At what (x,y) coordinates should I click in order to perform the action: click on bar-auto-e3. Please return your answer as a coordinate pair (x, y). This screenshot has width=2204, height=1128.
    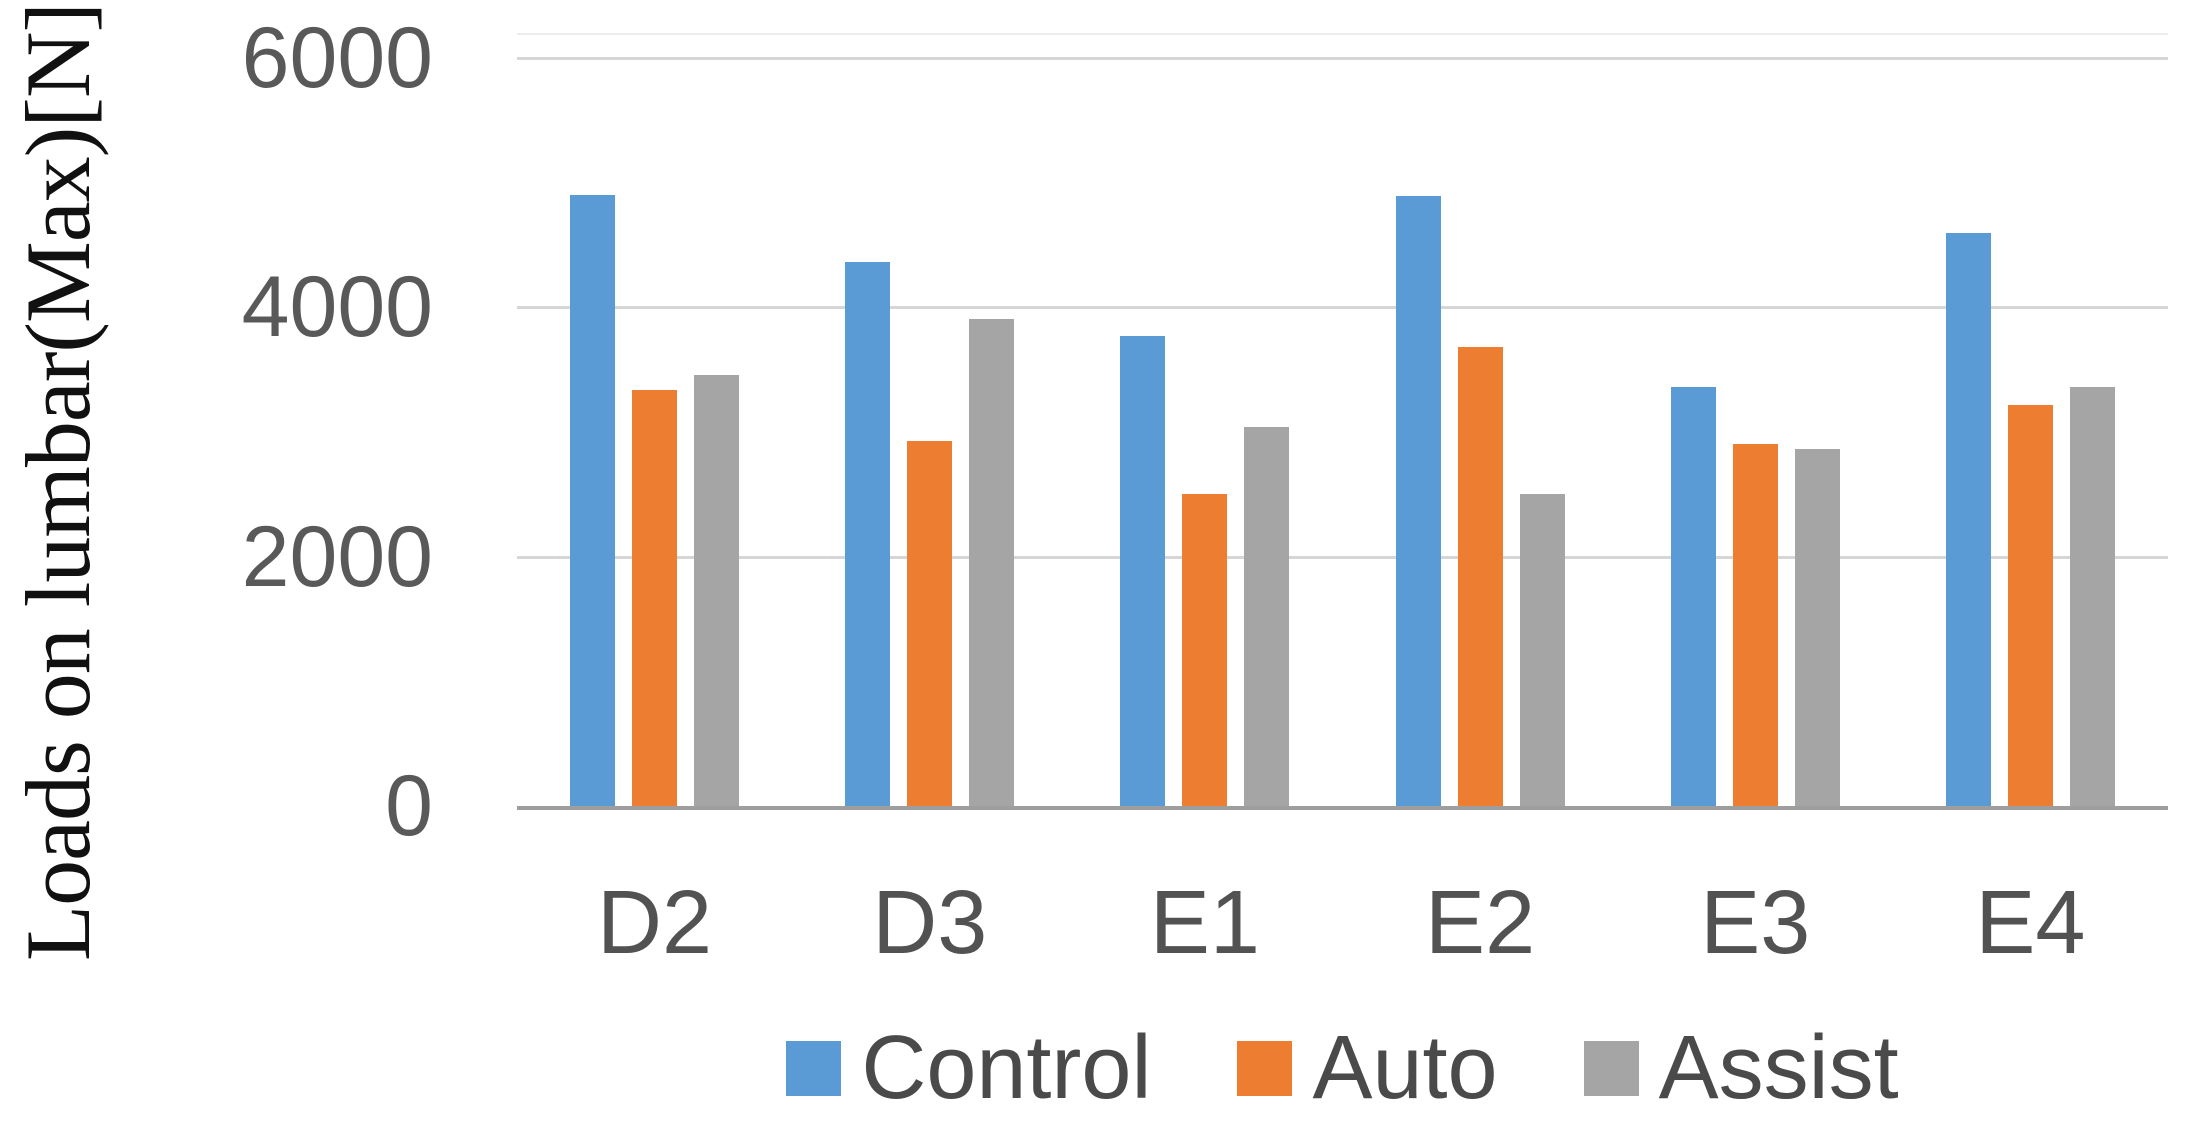
    Looking at the image, I should click on (1755, 625).